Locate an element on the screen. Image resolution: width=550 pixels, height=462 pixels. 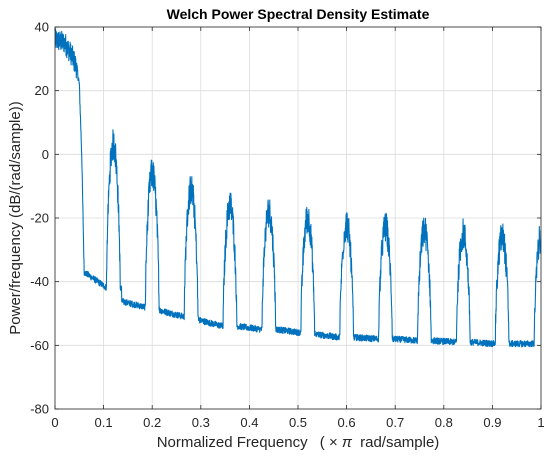
x-tick-label: 0.6 is located at coordinates (347, 422).